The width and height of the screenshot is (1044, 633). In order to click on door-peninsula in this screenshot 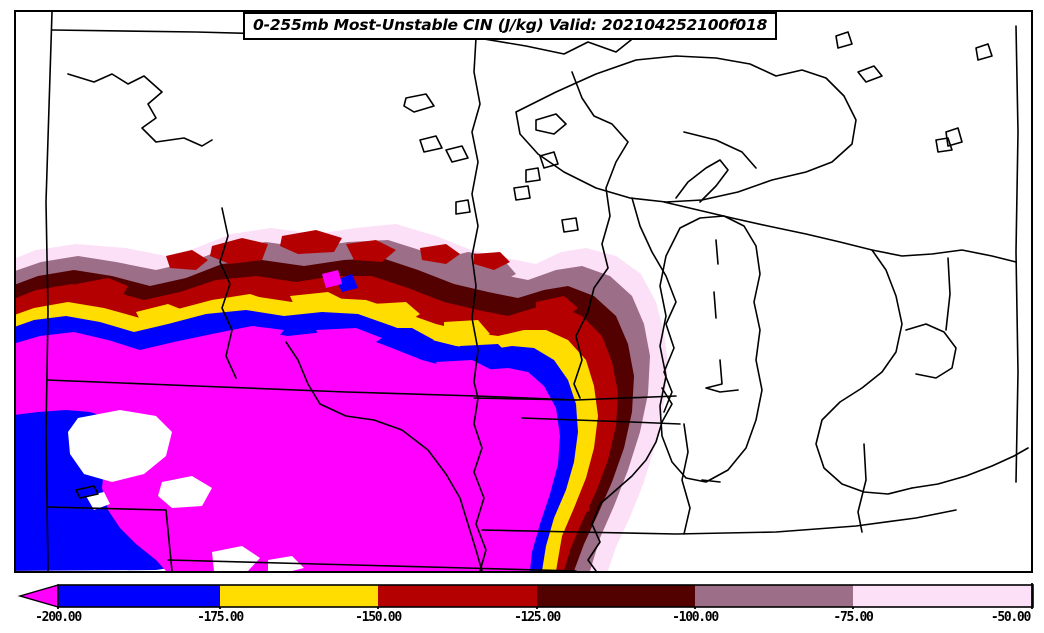, I will do `click(630, 479)`.